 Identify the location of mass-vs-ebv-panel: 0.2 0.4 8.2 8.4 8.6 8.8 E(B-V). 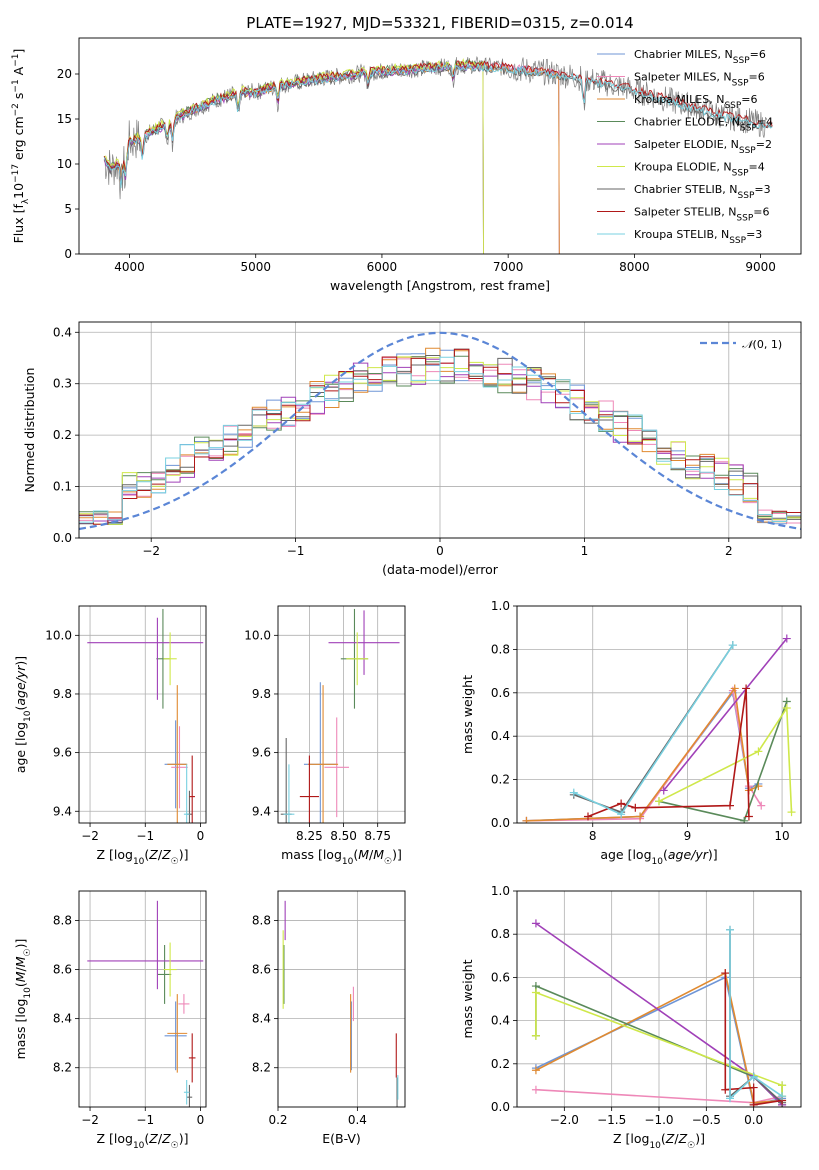
(329, 1018).